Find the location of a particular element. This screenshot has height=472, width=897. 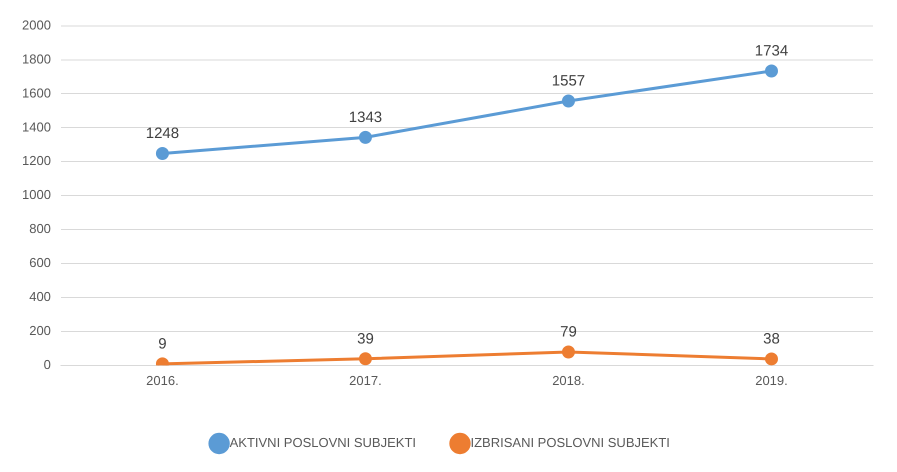

y-tick-label: 1200 is located at coordinates (36, 160).